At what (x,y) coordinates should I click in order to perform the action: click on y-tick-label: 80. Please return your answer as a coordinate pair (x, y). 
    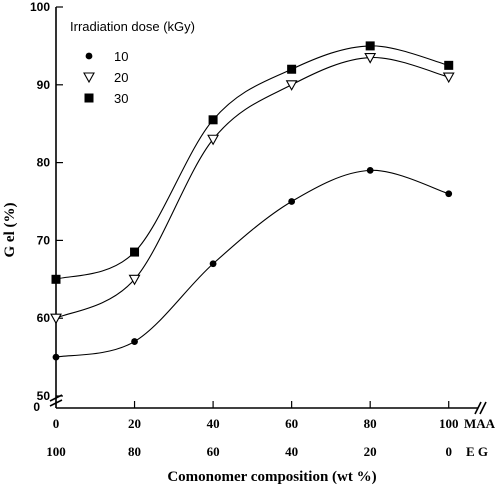
    Looking at the image, I should click on (44, 163).